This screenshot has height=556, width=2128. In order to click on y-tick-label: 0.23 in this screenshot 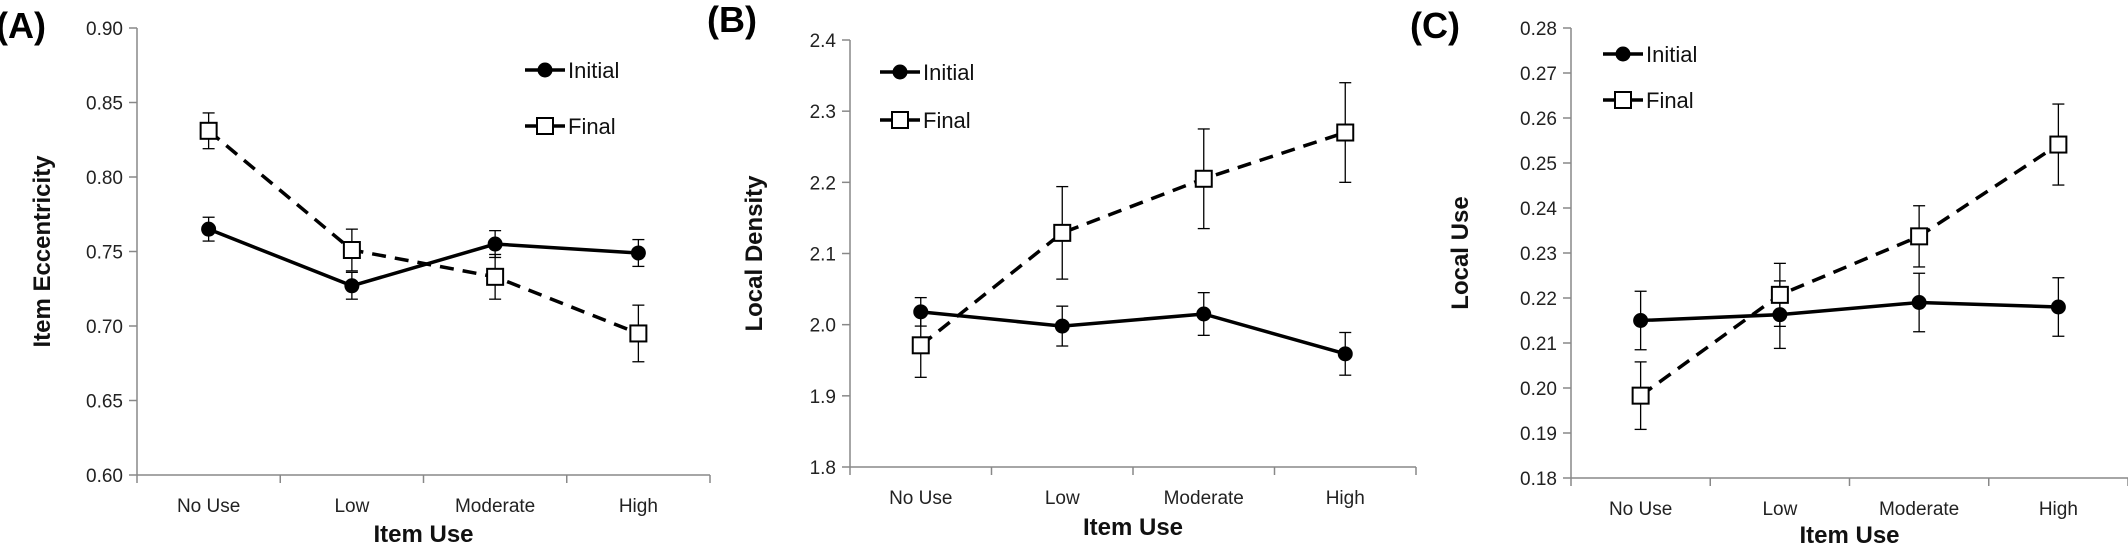, I will do `click(1538, 254)`.